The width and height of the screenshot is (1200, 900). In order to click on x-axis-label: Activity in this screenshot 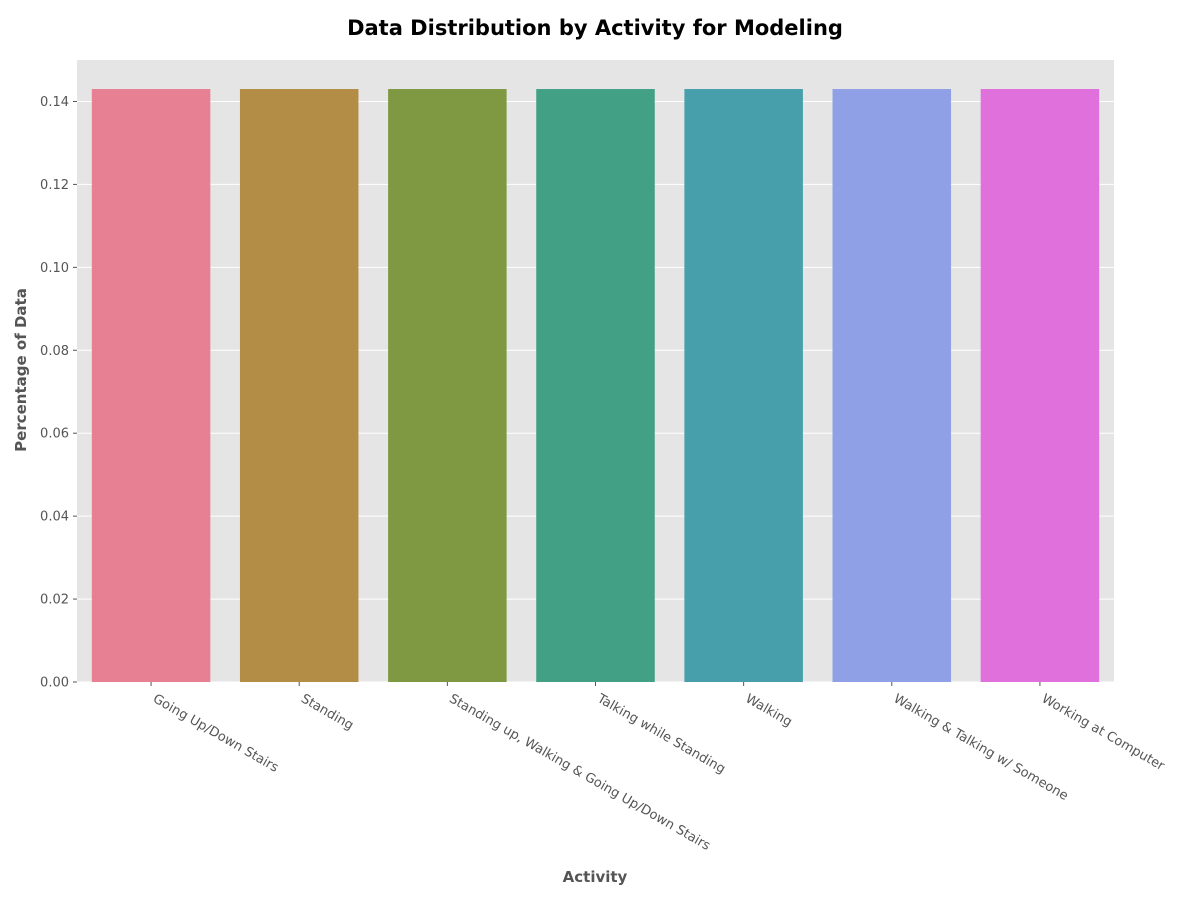, I will do `click(595, 877)`.